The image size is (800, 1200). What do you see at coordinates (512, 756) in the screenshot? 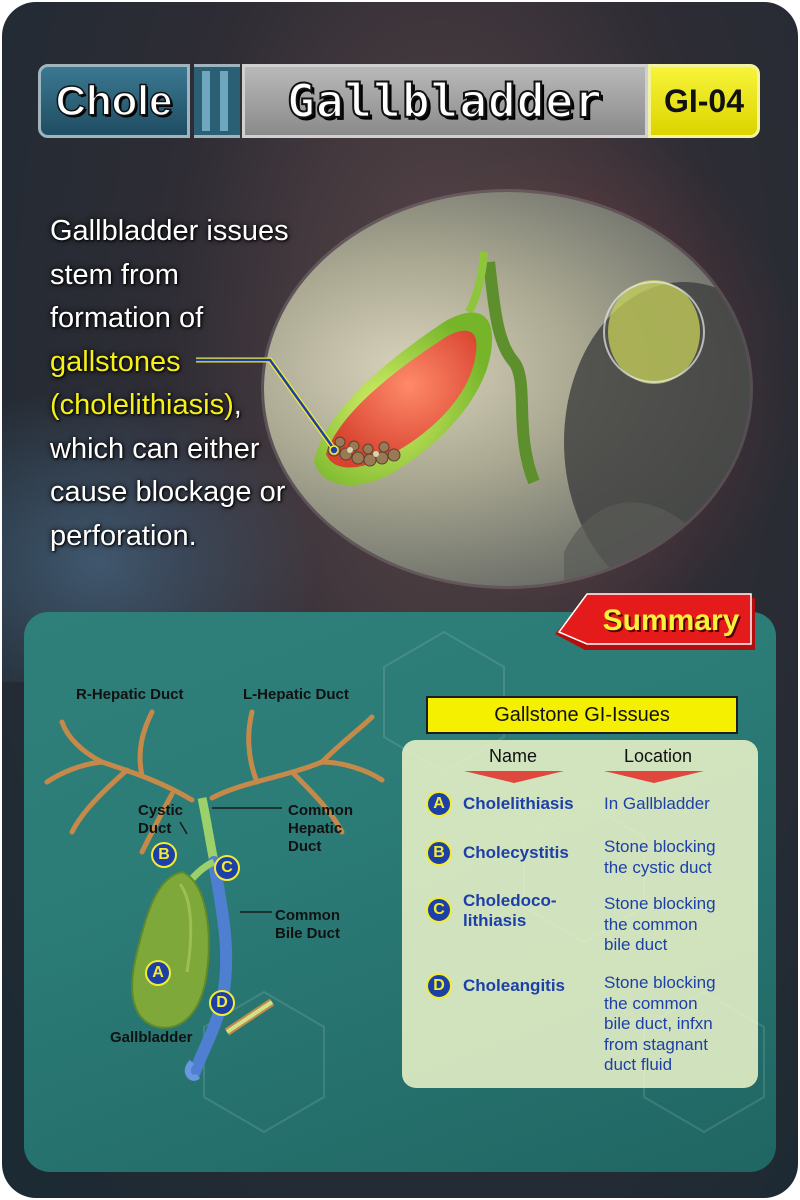
I see `column-header-name: Name` at bounding box center [512, 756].